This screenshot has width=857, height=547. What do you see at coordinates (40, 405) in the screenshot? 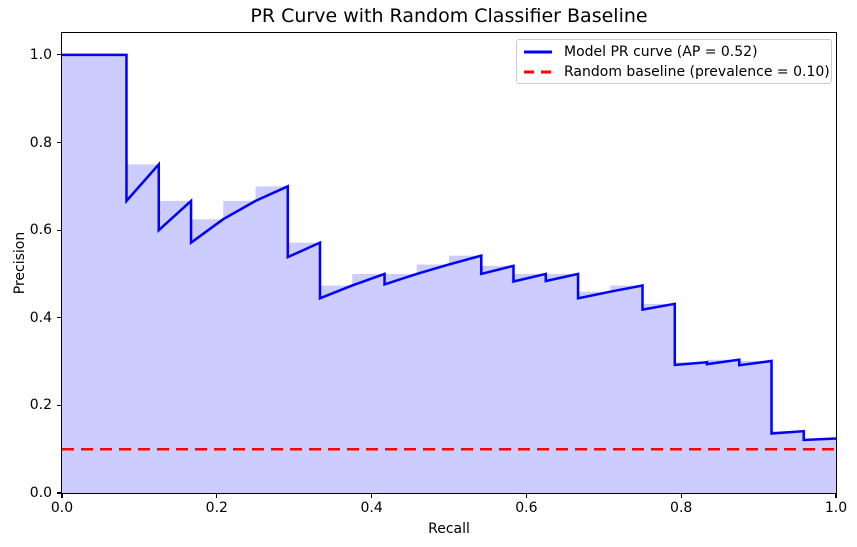
I see `y-tick-label: 0.2` at bounding box center [40, 405].